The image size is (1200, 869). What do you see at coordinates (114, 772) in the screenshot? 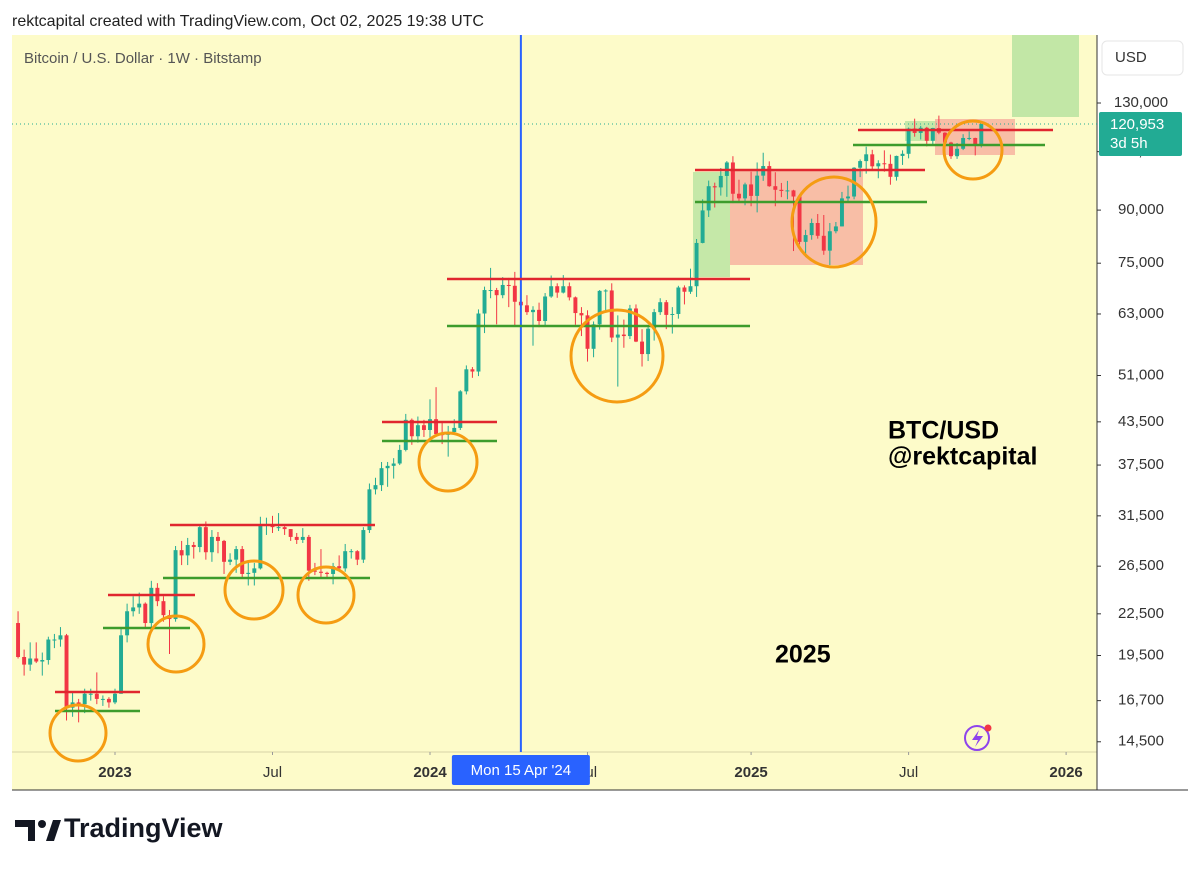
I see `x-tick-label: 2023` at bounding box center [114, 772].